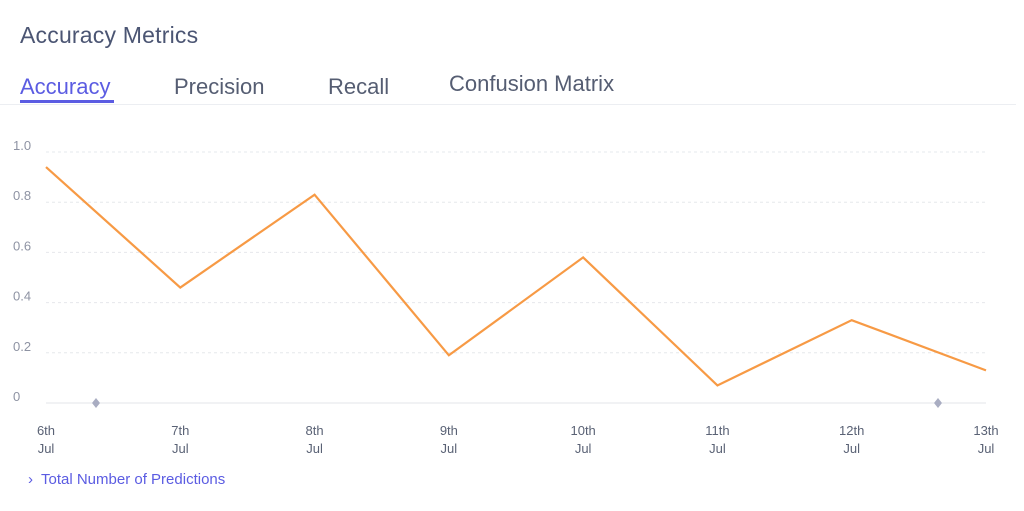  What do you see at coordinates (180, 439) in the screenshot?
I see `x-tick-label: 7th Jul` at bounding box center [180, 439].